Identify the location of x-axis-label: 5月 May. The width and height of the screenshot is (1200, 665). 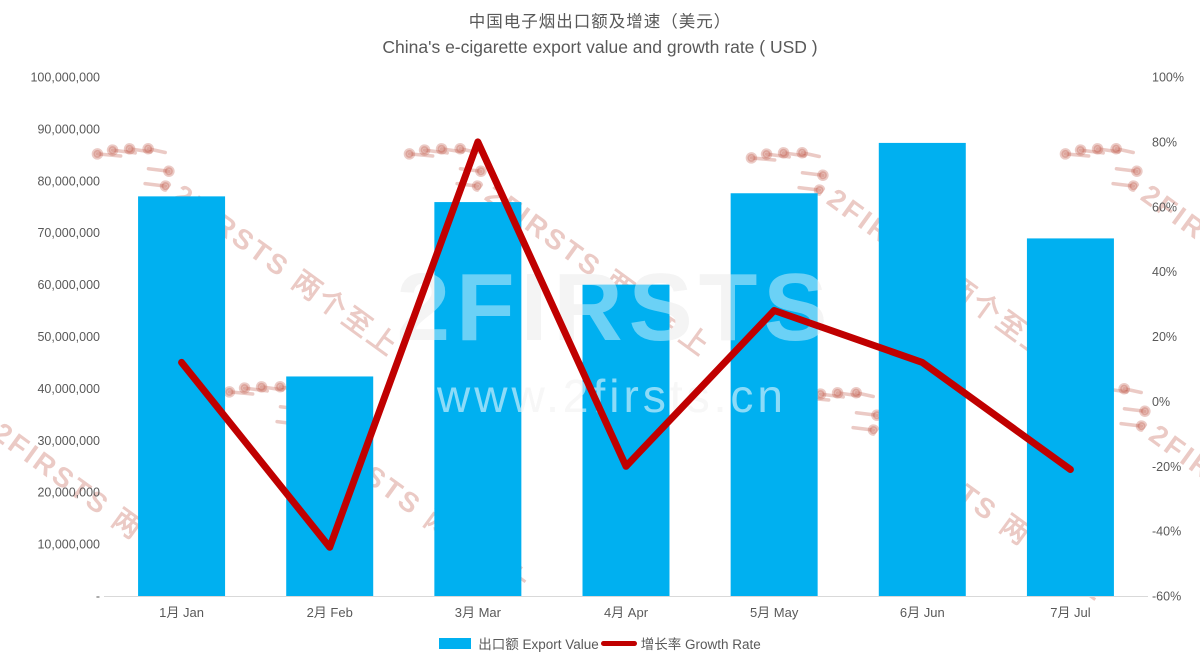
(774, 612).